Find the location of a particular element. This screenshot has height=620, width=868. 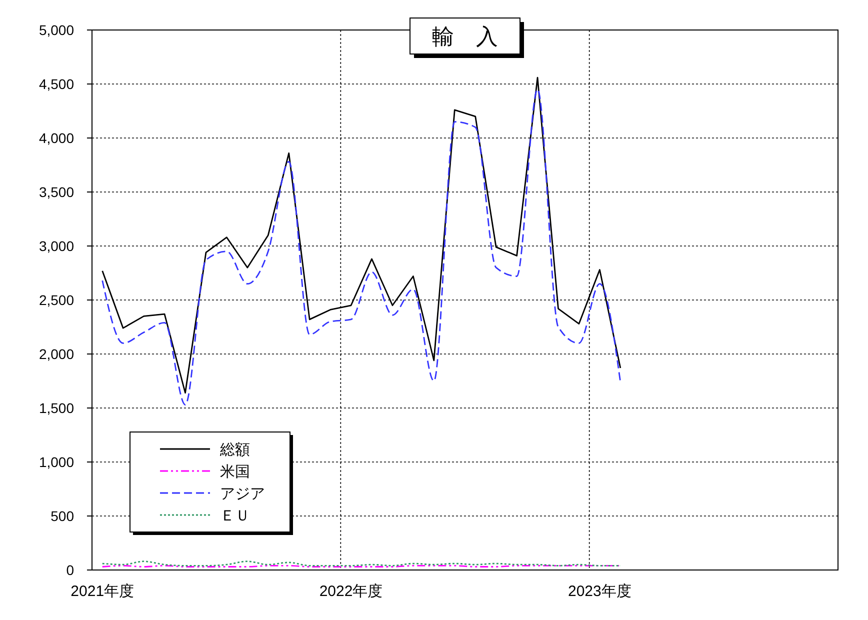

chart-title: 輸 入 is located at coordinates (465, 36).